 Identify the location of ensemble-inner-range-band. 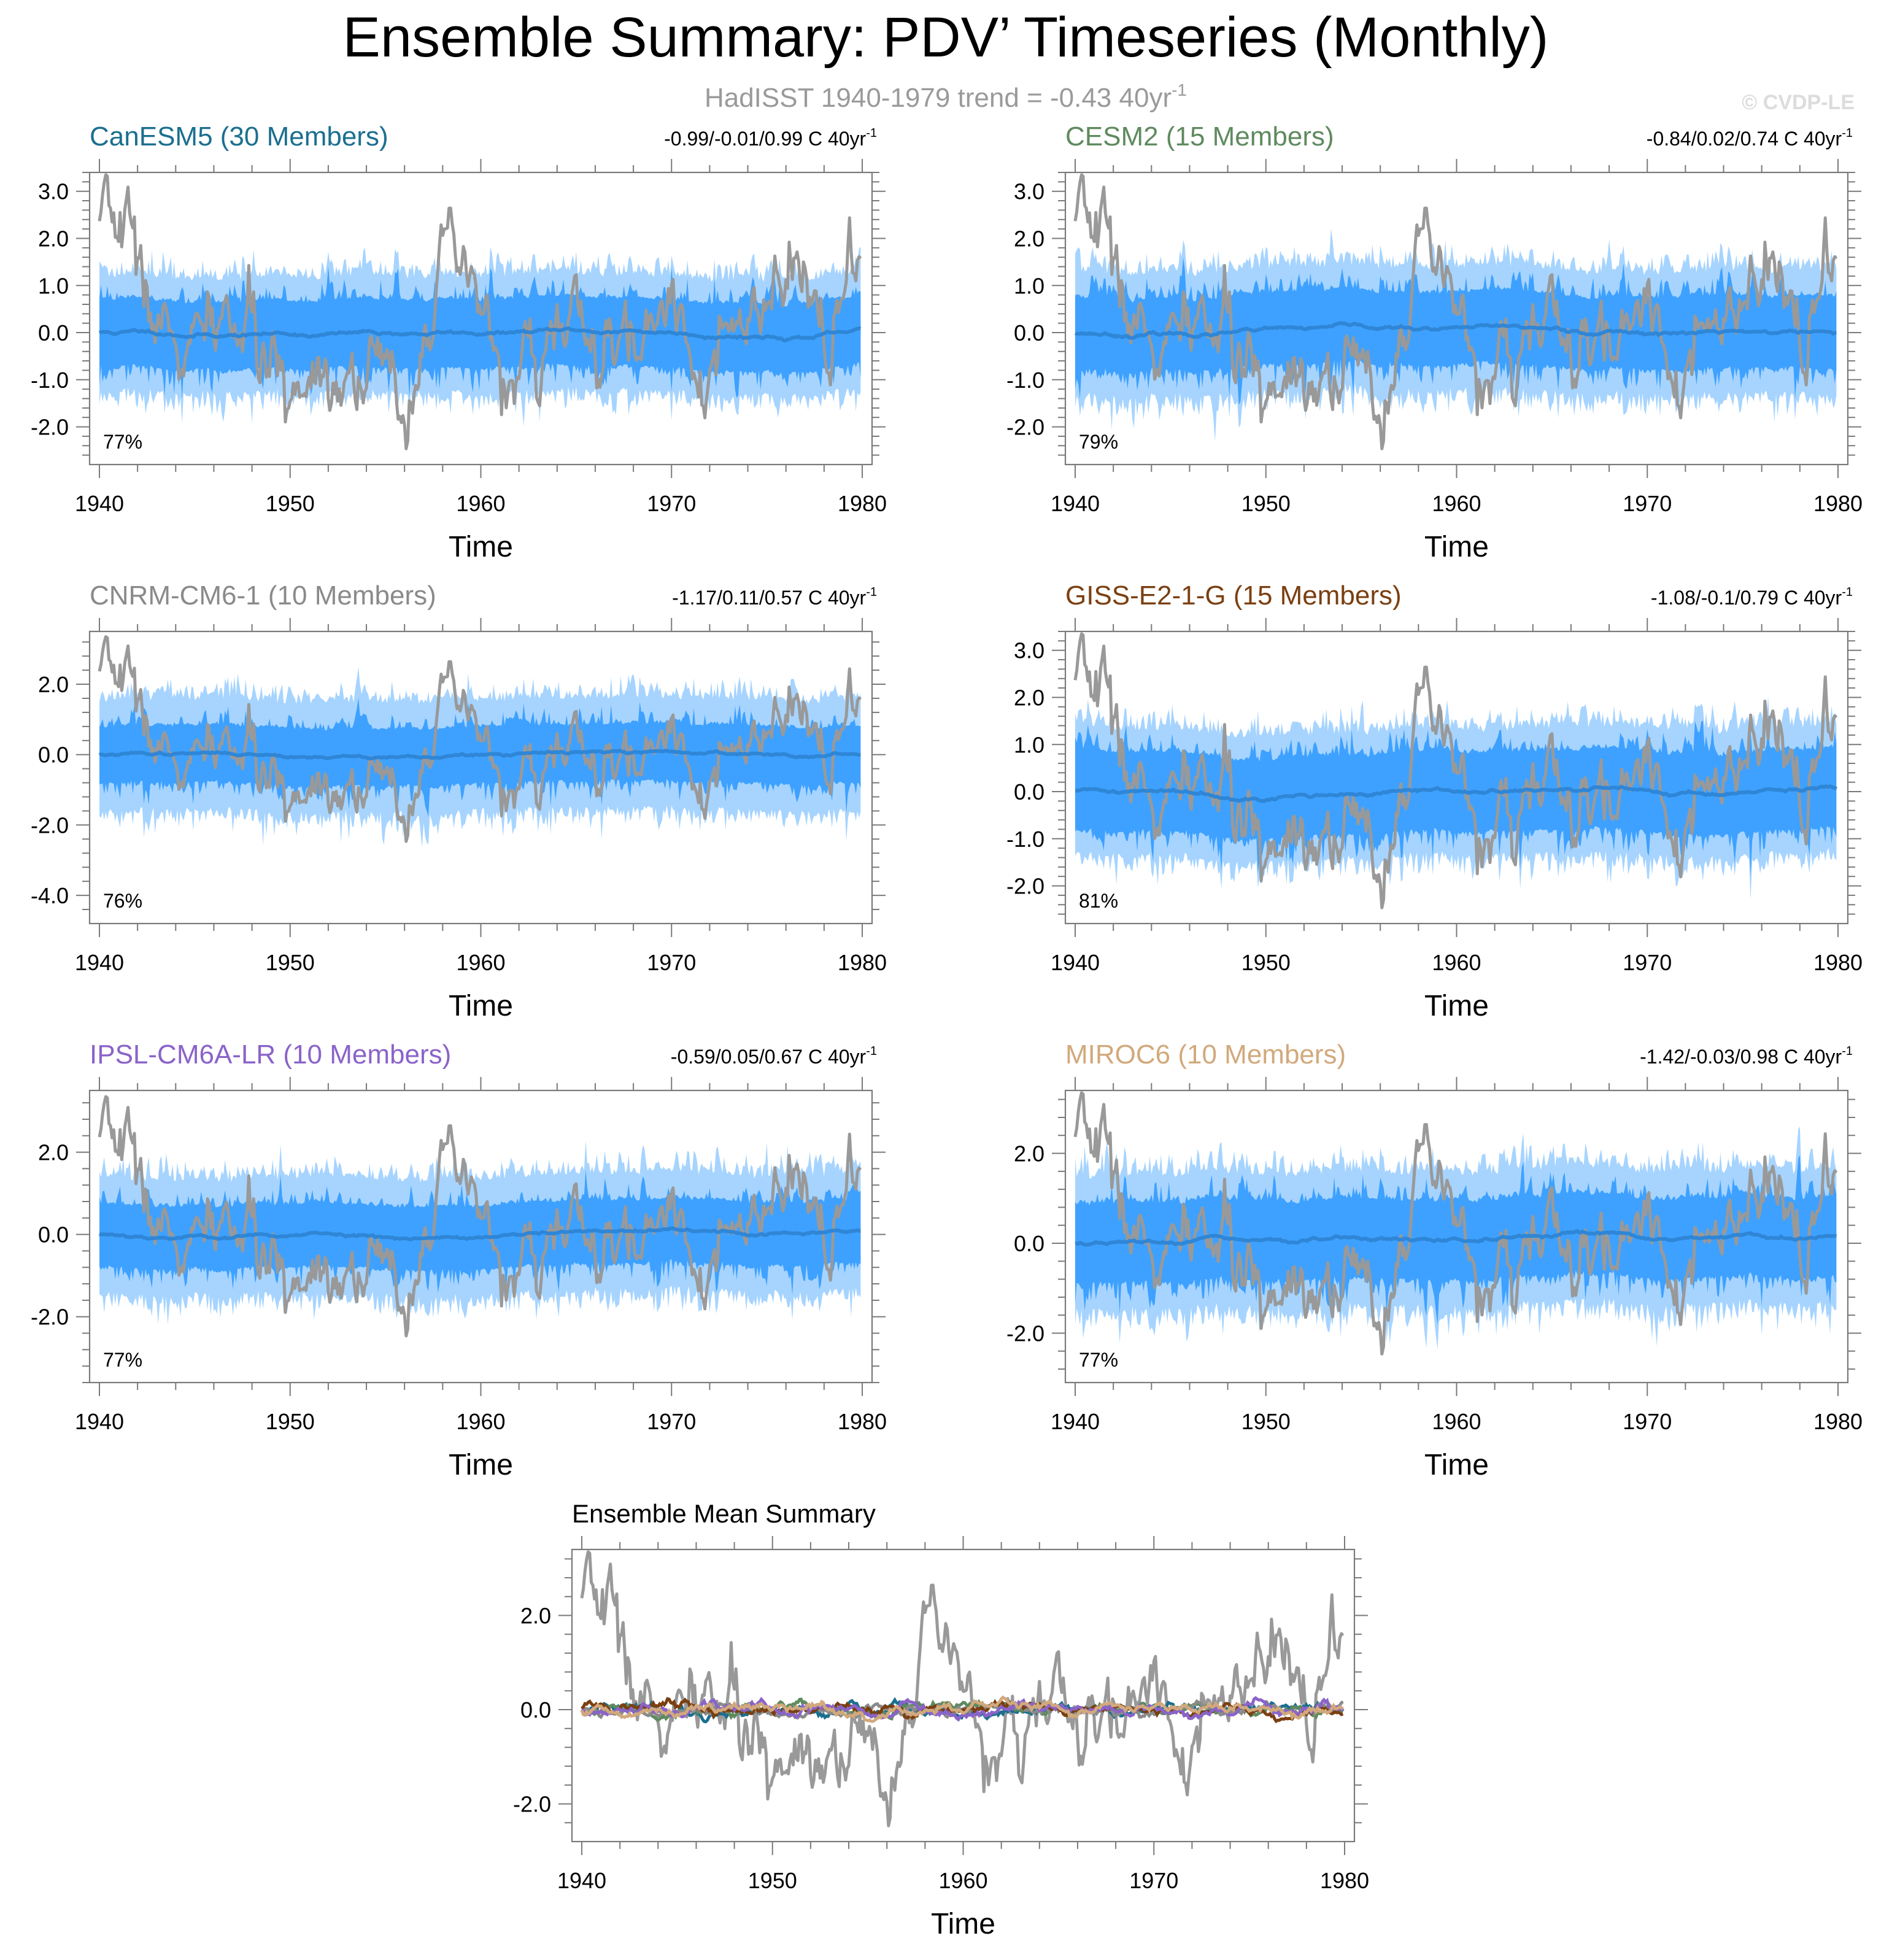
(1456, 331).